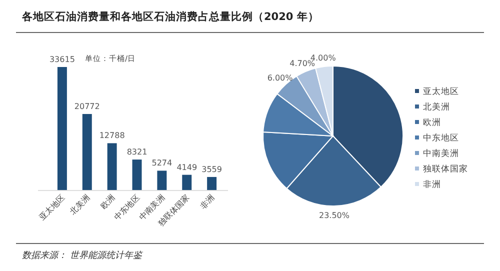  I want to click on data-label: 8321, so click(137, 152).